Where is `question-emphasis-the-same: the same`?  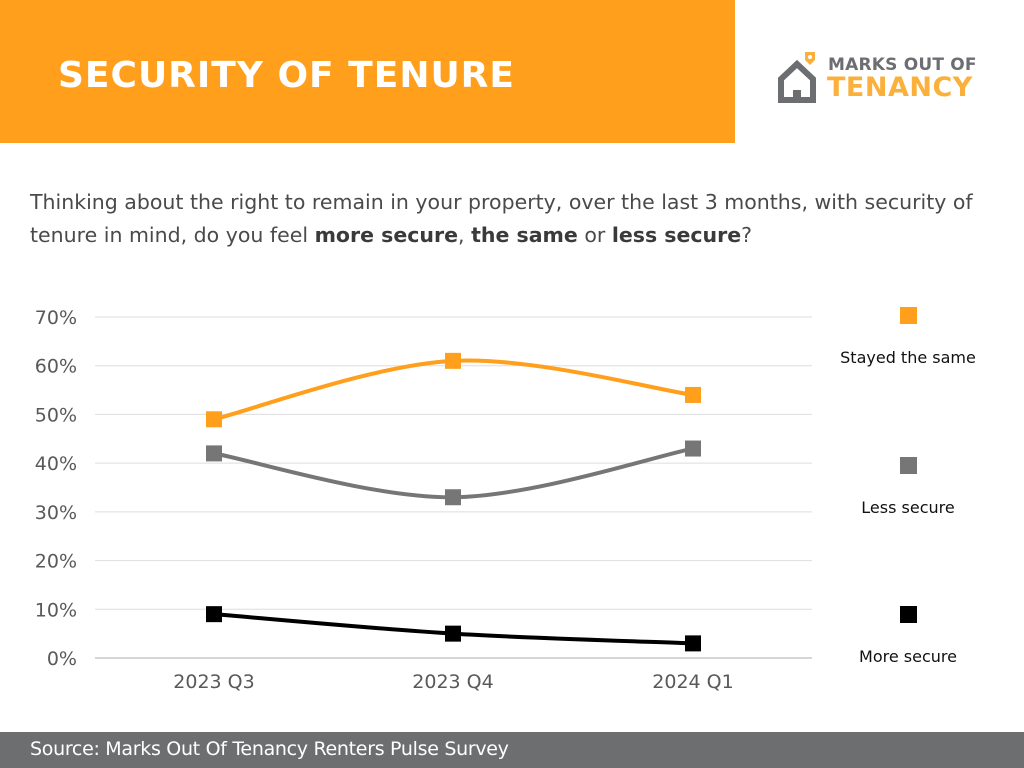
question-emphasis-the-same: the same is located at coordinates (524, 235).